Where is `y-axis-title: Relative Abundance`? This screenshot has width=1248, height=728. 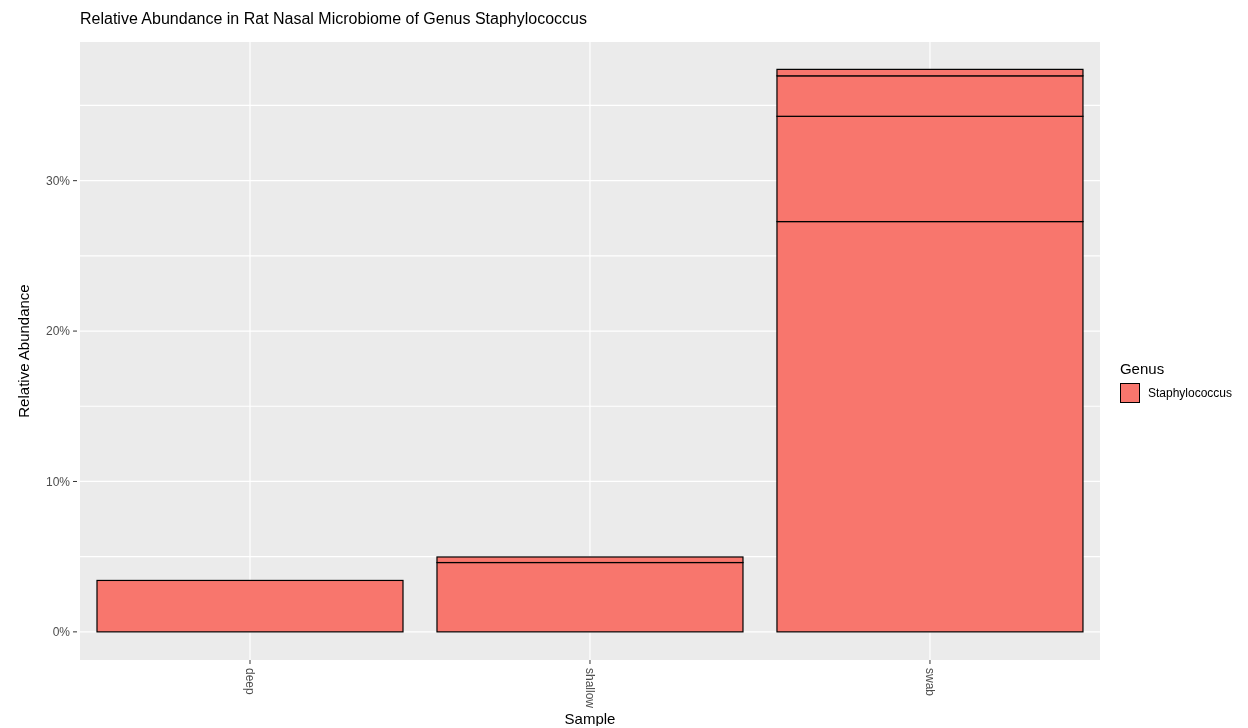 y-axis-title: Relative Abundance is located at coordinates (24, 351).